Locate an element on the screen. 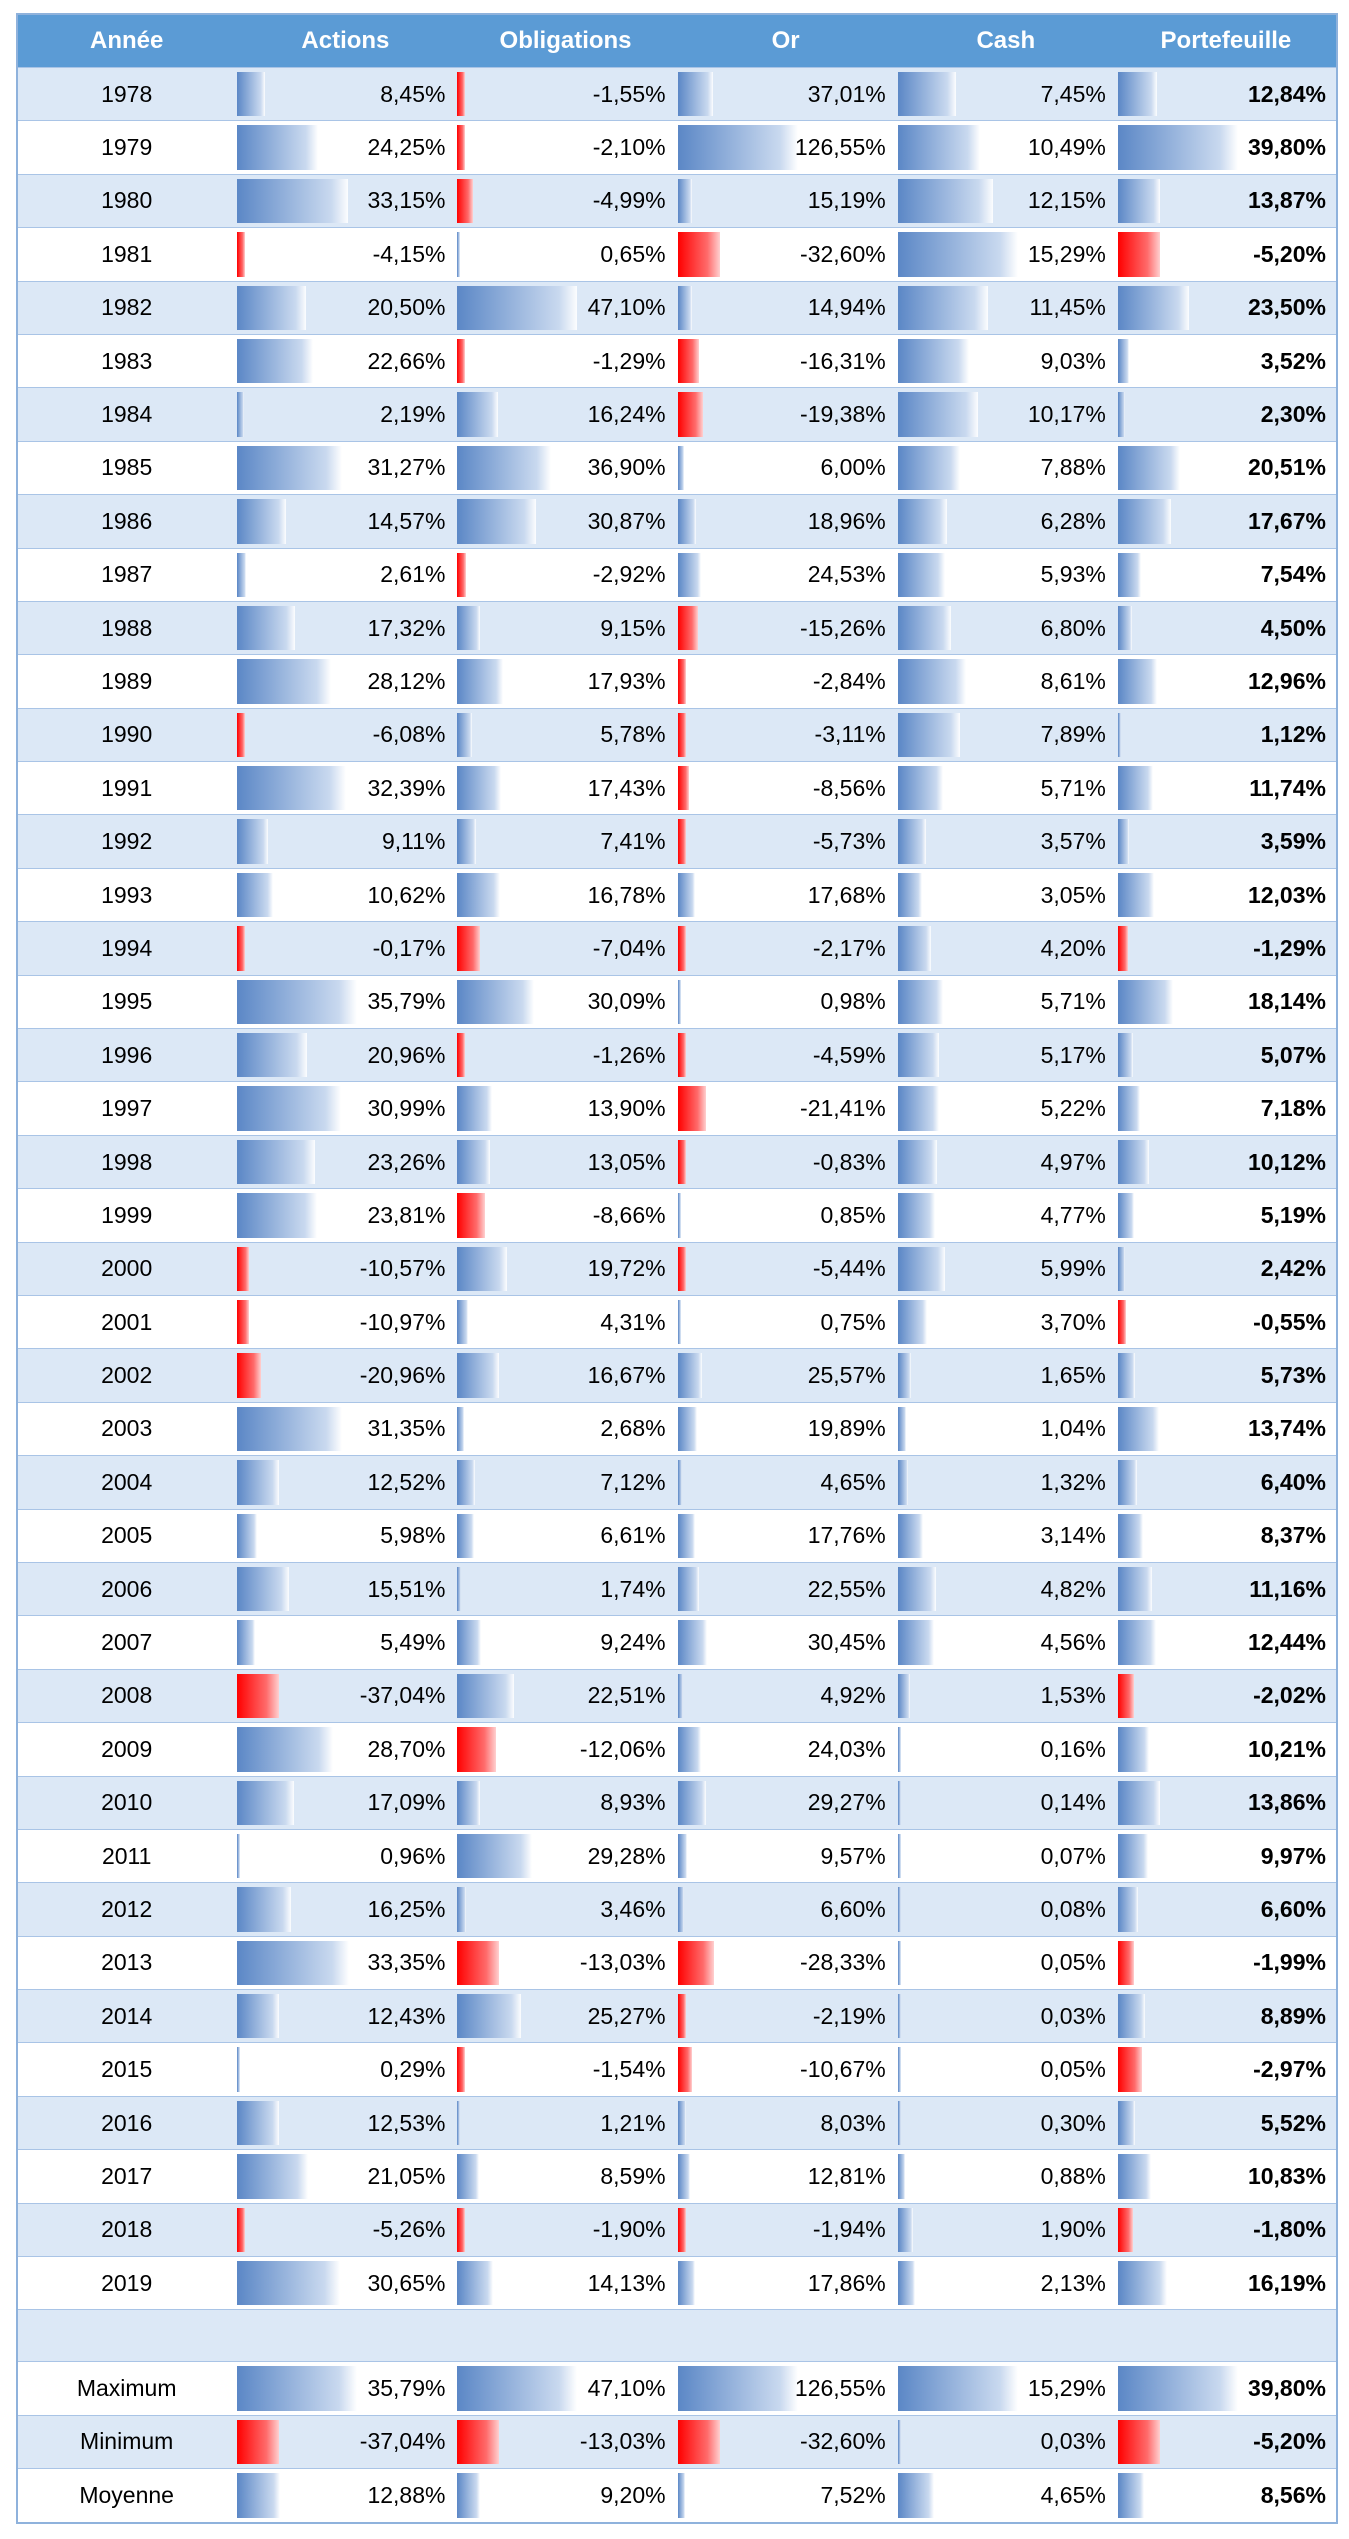 The image size is (1349, 2539). cash-cell: 1,04% is located at coordinates (1006, 1429).